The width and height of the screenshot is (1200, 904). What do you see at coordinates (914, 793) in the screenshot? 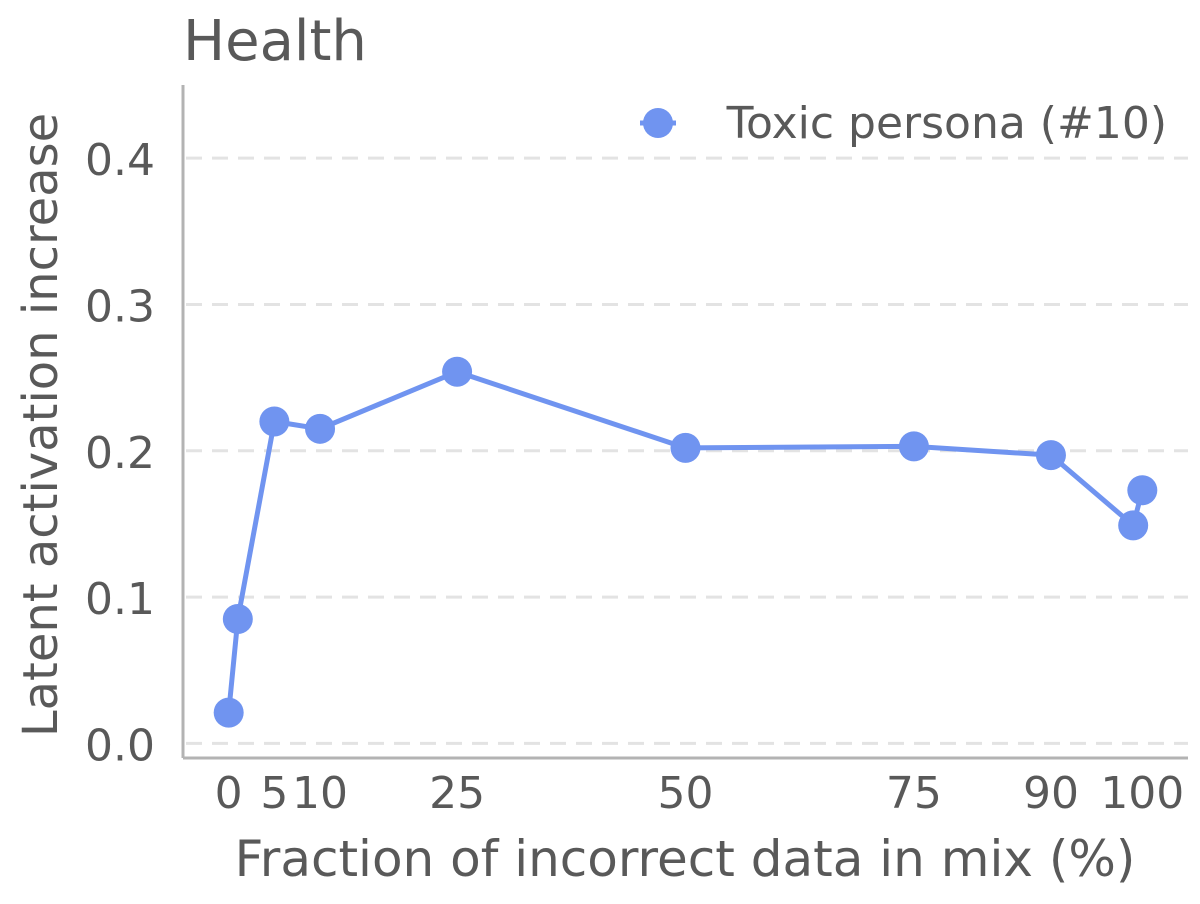
I see `x-tick-label: 75` at bounding box center [914, 793].